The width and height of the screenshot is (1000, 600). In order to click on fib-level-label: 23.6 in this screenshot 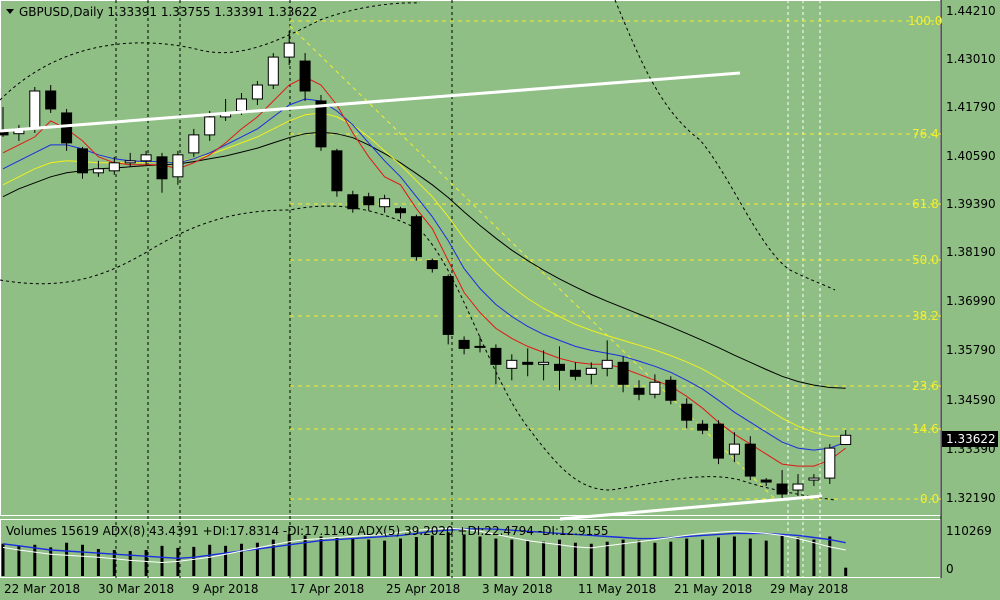, I will do `click(925, 386)`.